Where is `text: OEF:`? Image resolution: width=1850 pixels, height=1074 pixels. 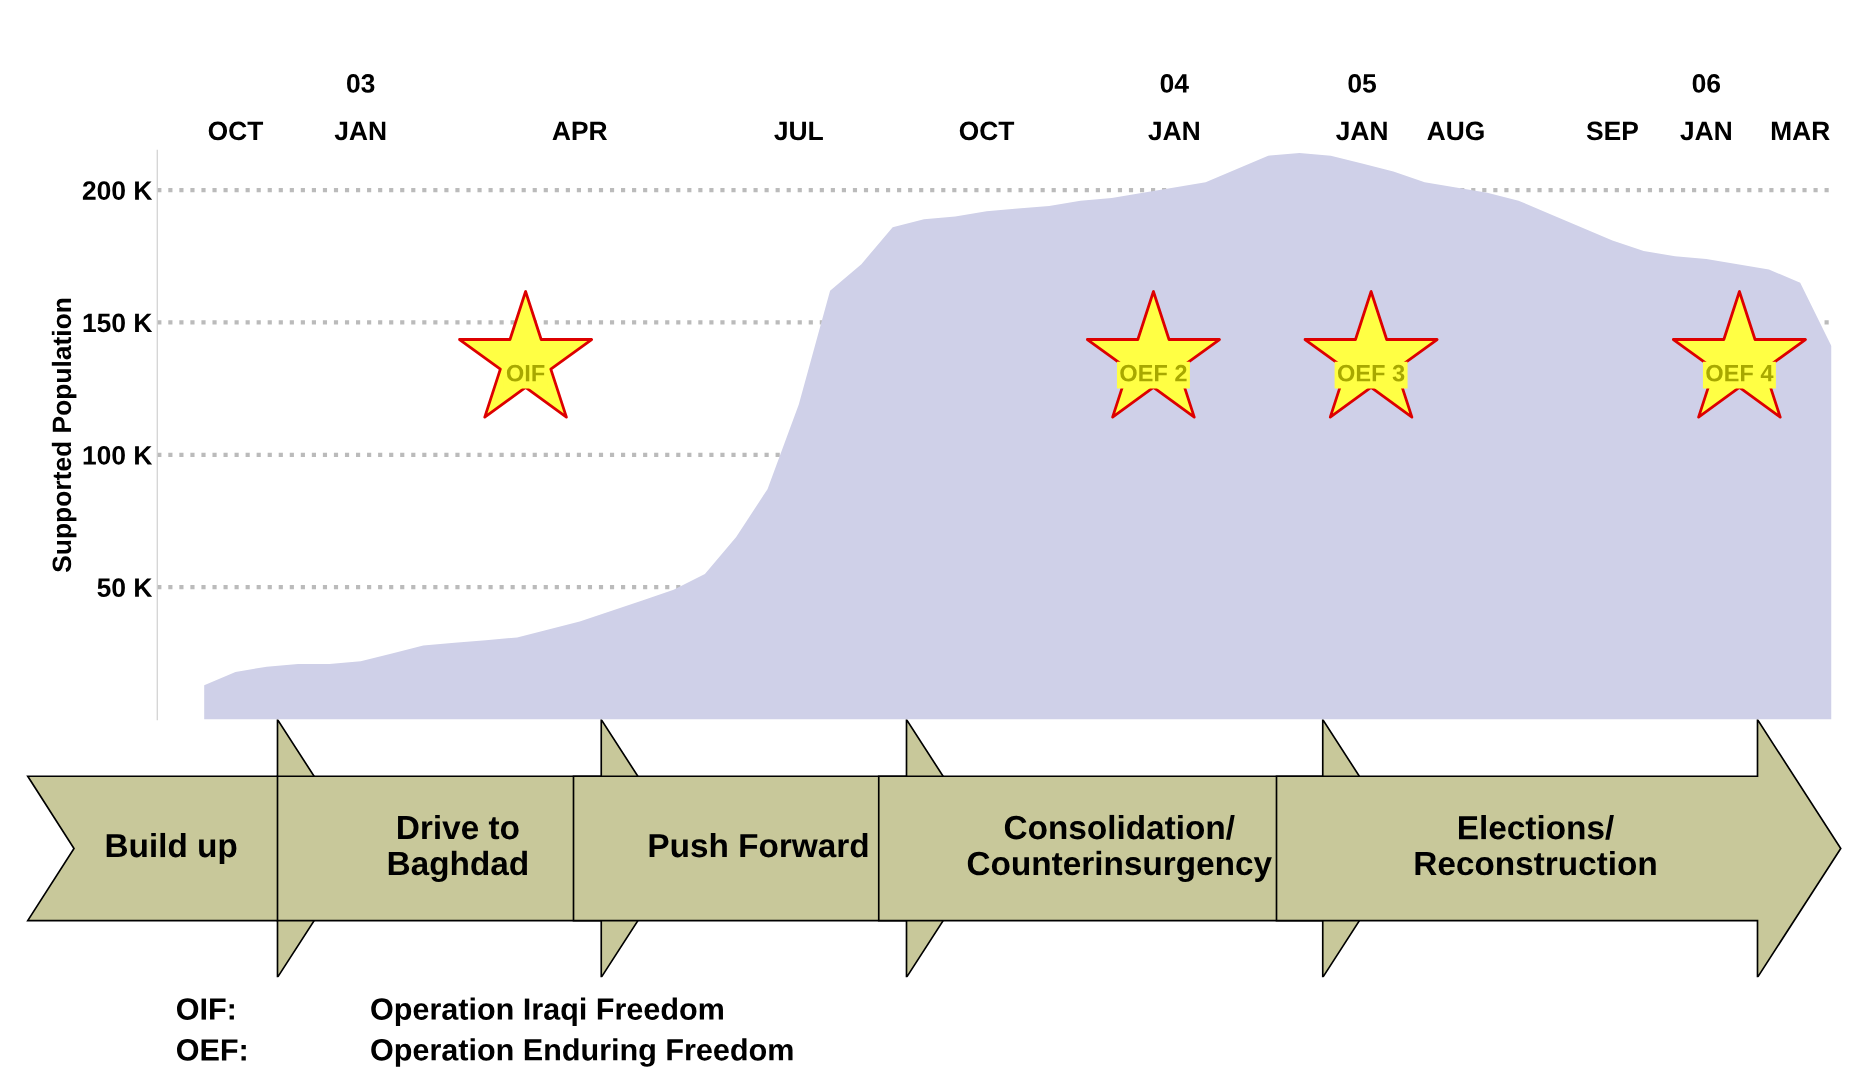
text: OEF: is located at coordinates (211, 1050).